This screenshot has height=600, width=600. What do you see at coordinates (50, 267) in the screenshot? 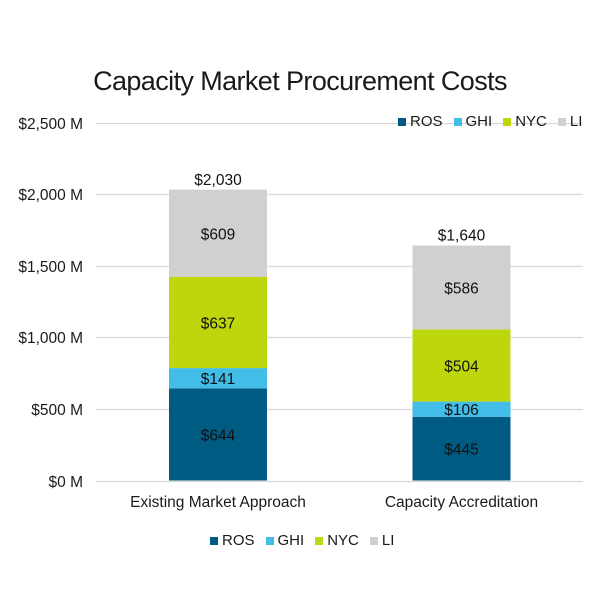
I see `y-tick-label: $1,500 M` at bounding box center [50, 267].